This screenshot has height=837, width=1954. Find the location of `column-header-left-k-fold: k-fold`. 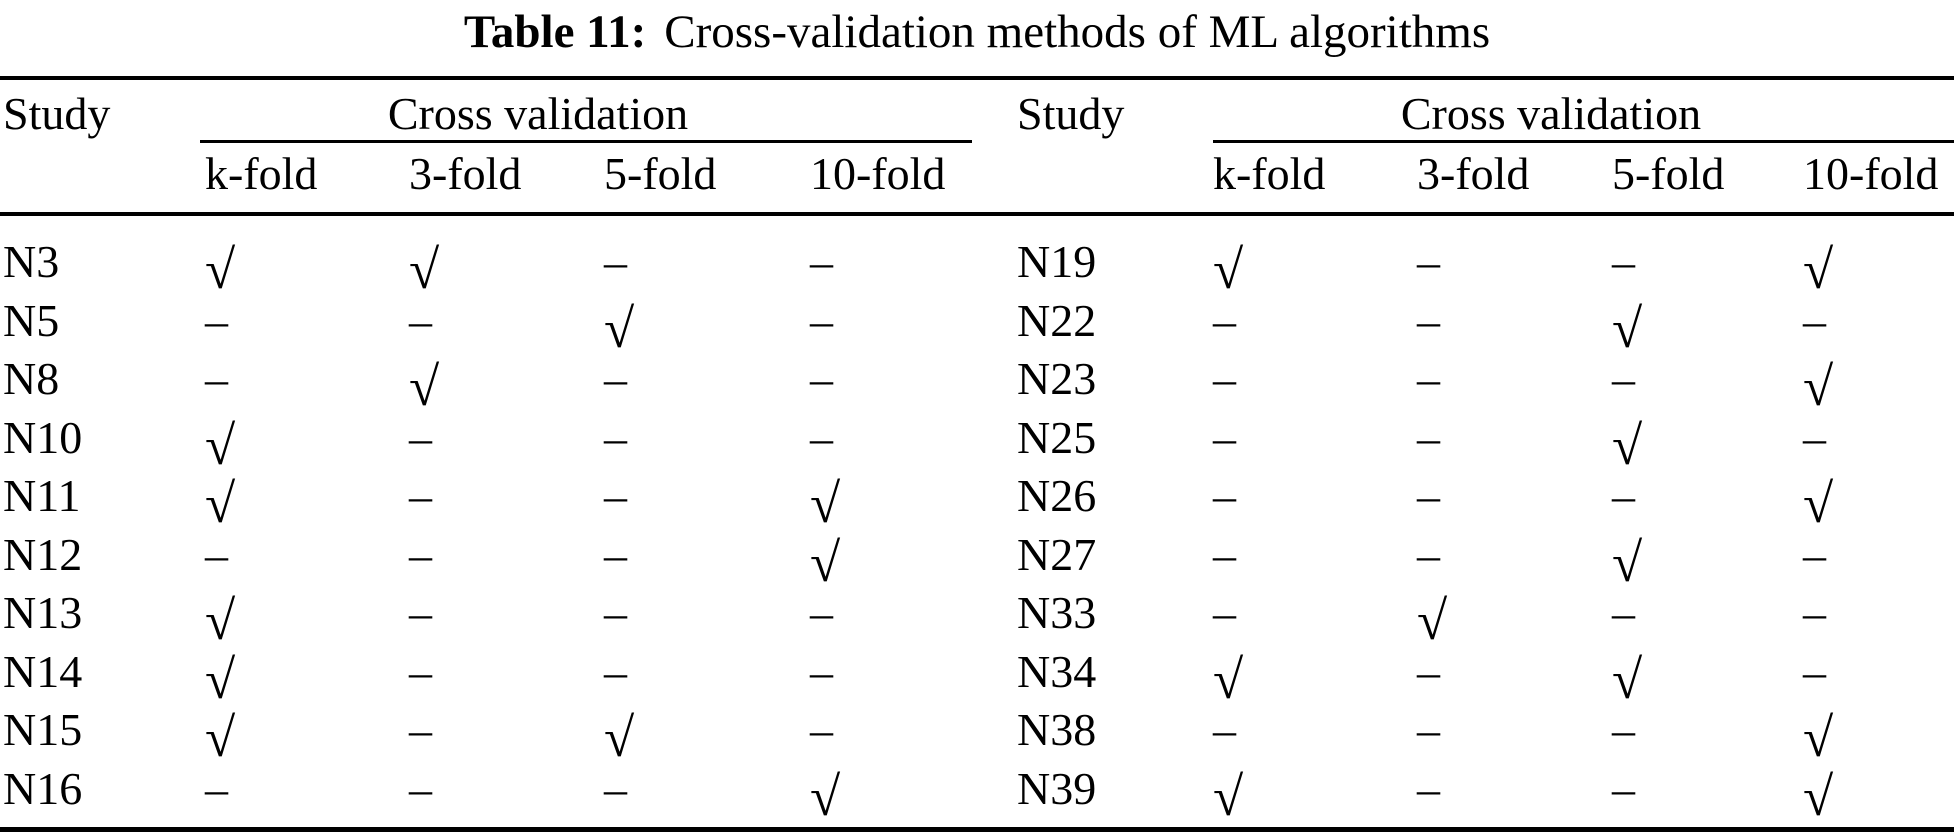

column-header-left-k-fold: k-fold is located at coordinates (261, 173).